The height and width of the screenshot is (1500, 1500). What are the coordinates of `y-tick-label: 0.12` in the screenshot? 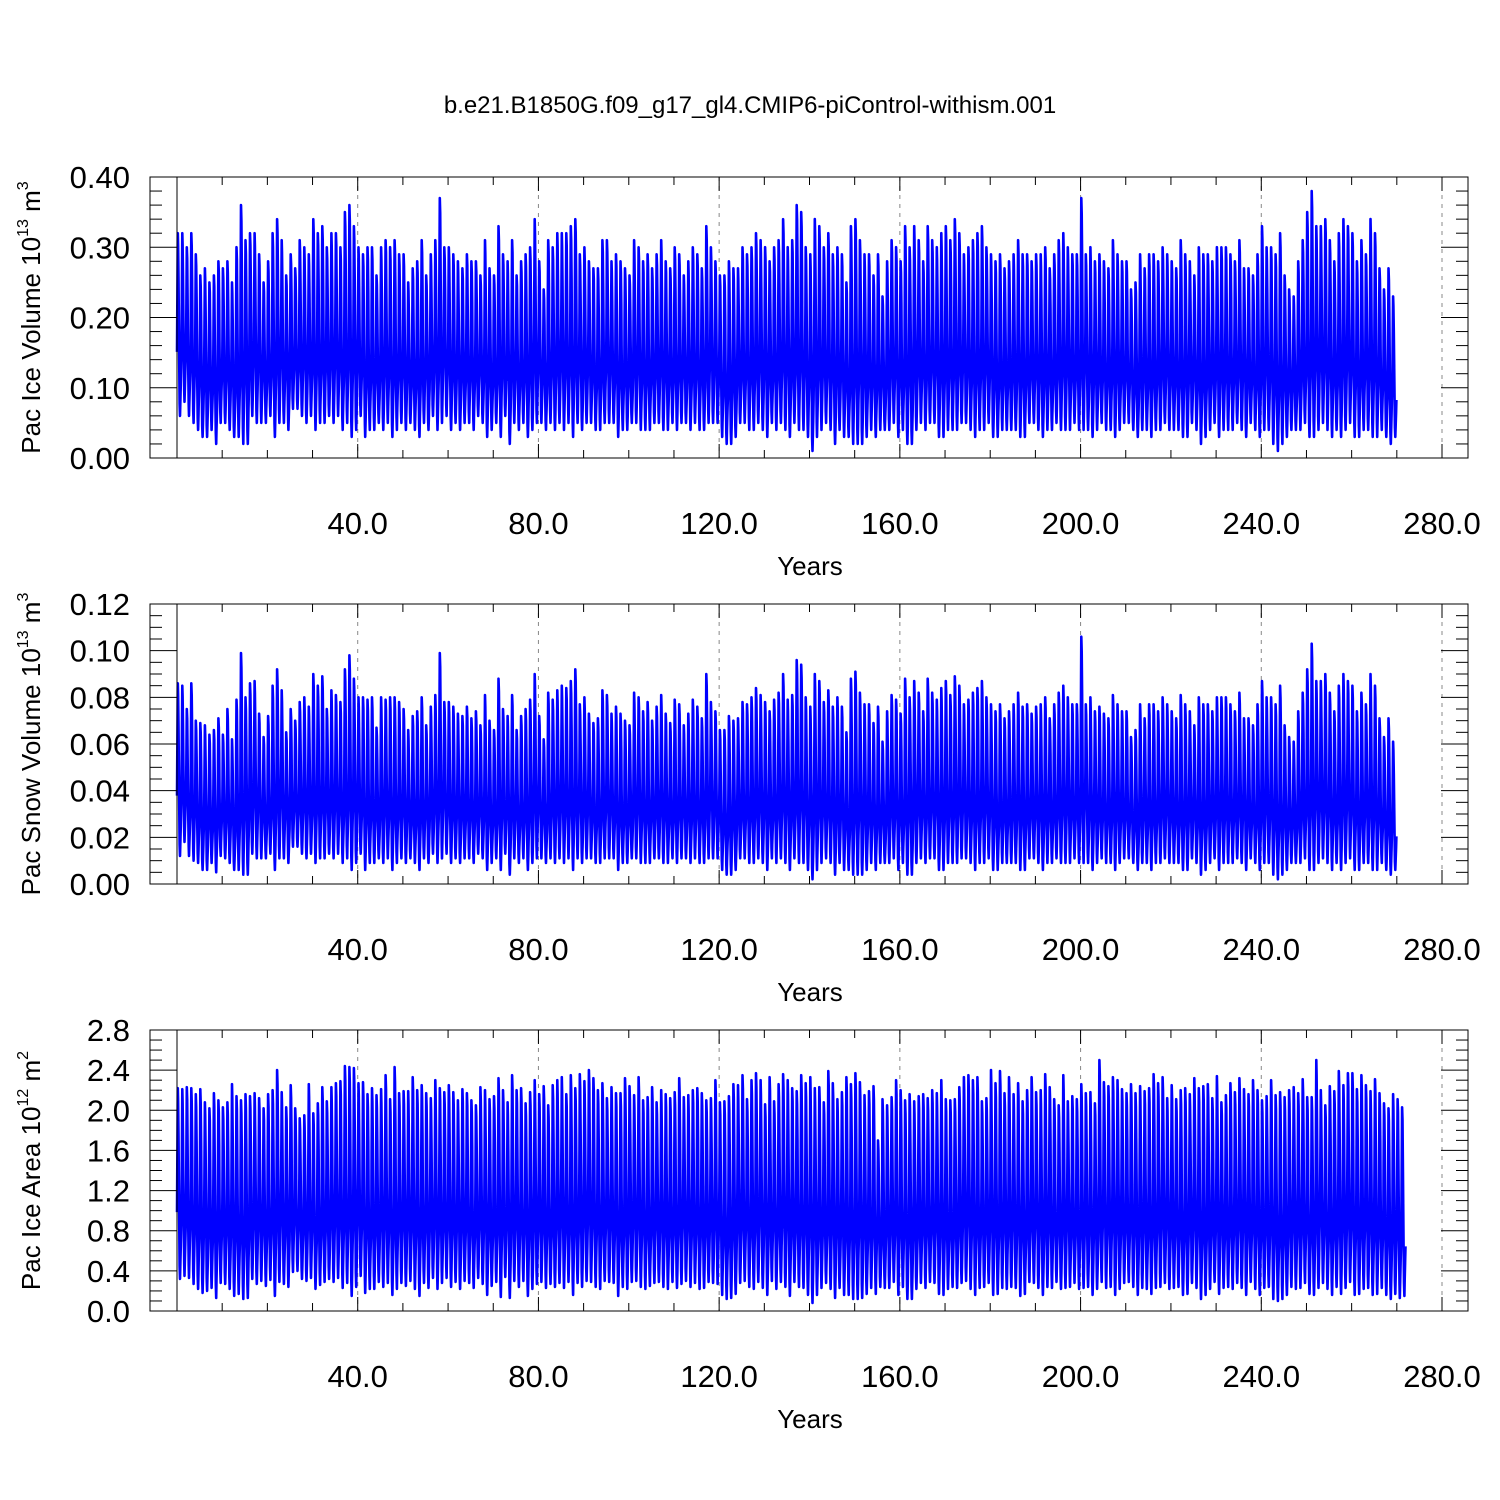 It's located at (100, 604).